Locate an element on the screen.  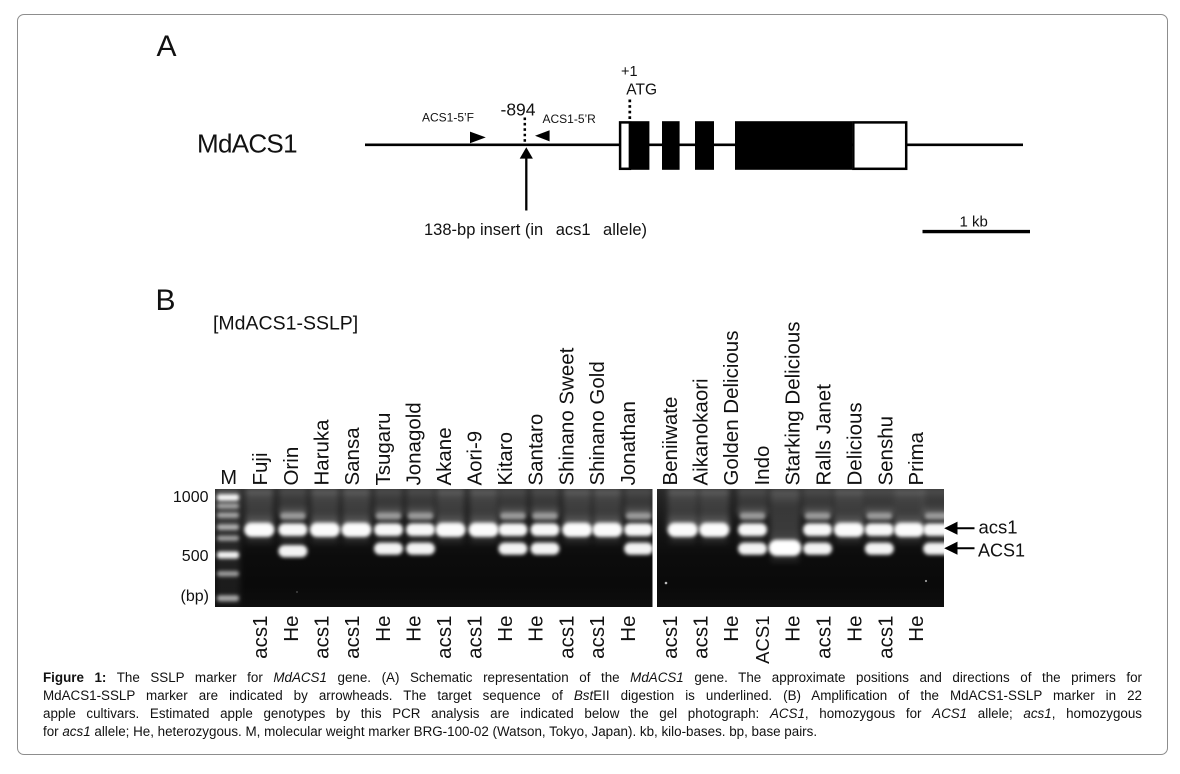
svg-text: Fuji is located at coordinates (260, 468).